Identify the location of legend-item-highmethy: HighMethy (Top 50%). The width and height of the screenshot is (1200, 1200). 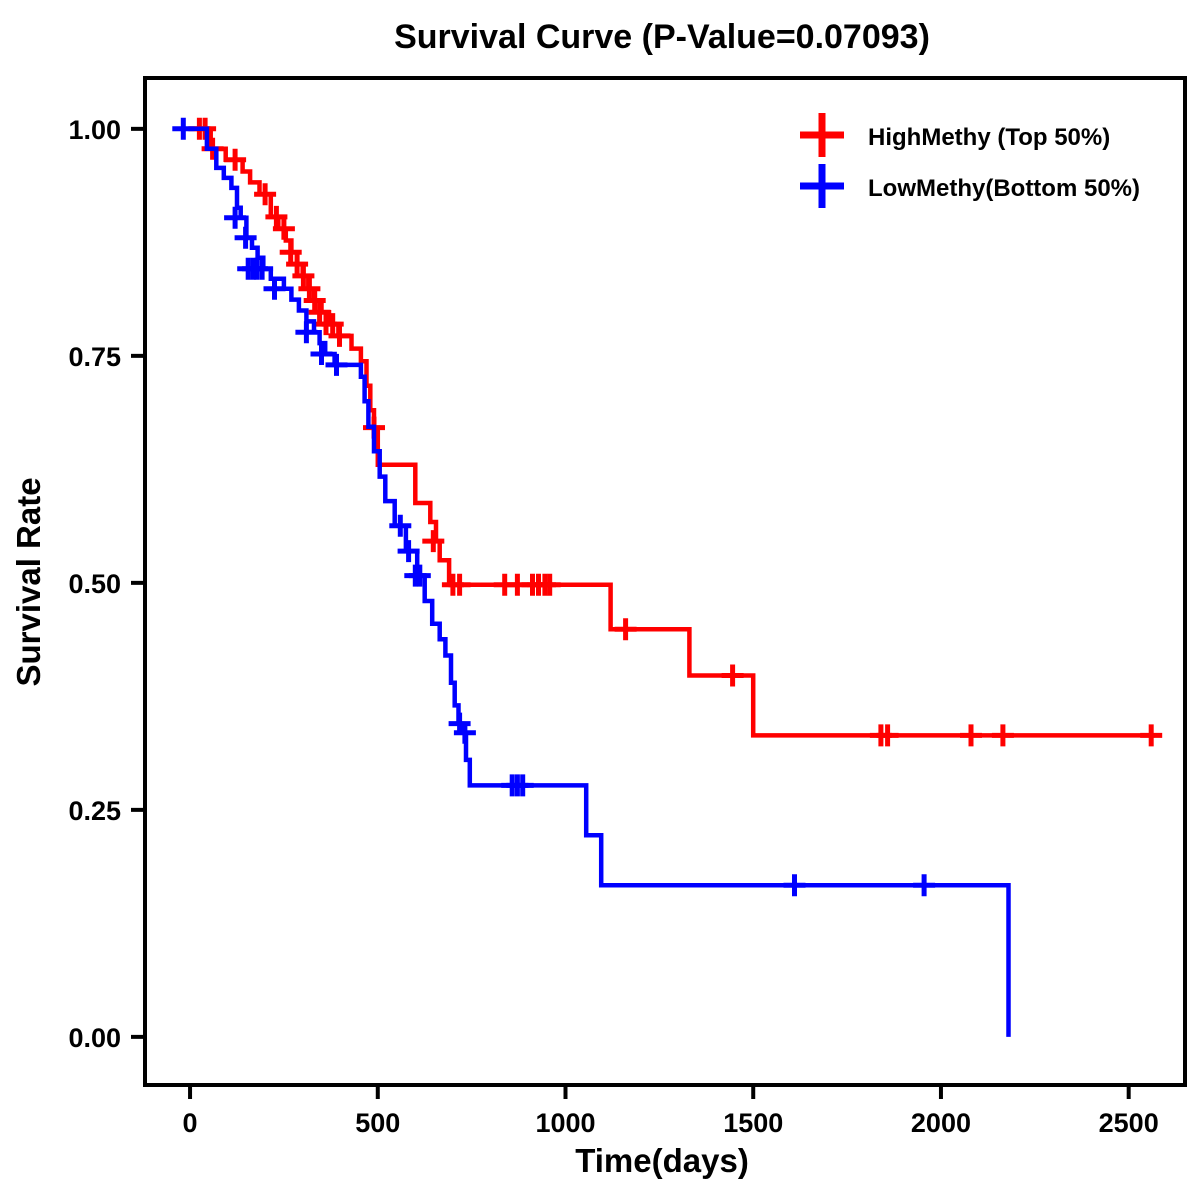
(955, 135).